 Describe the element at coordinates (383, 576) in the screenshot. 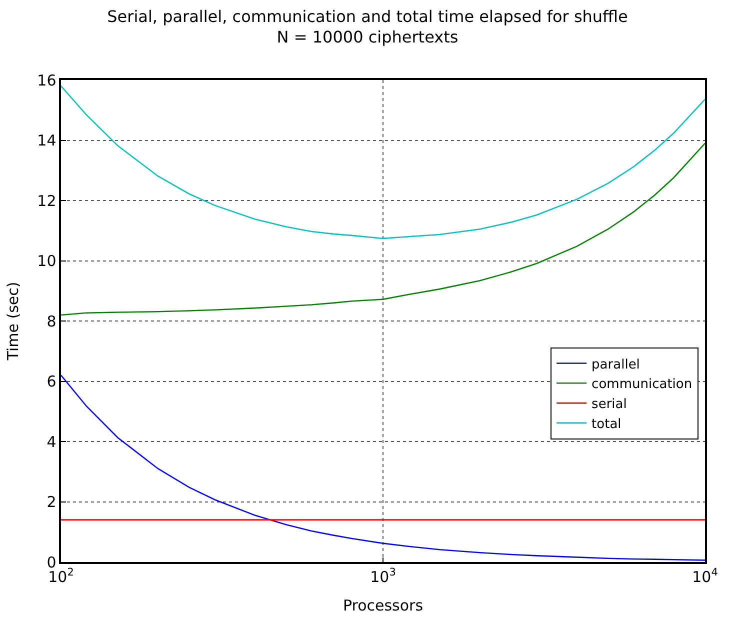

I see `x-tick-label: 10$^{3}$` at that location.